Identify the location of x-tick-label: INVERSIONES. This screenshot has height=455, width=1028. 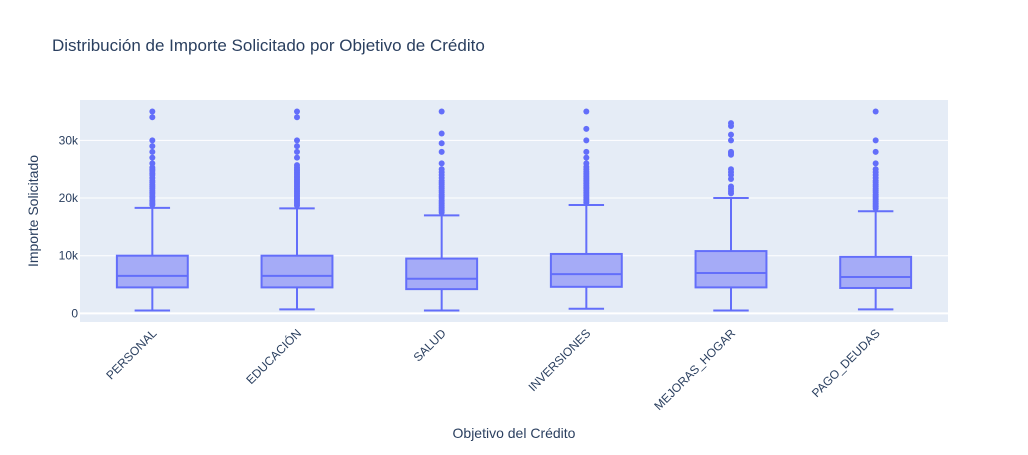
(560, 360).